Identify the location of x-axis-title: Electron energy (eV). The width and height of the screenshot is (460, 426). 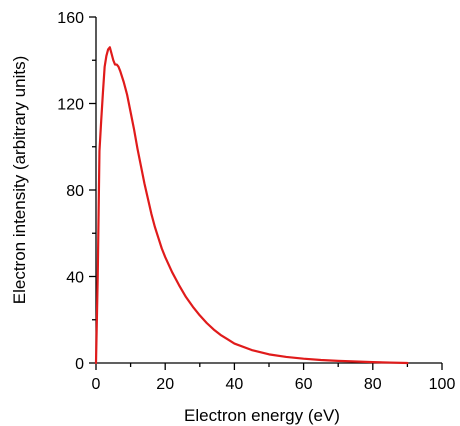
(262, 415).